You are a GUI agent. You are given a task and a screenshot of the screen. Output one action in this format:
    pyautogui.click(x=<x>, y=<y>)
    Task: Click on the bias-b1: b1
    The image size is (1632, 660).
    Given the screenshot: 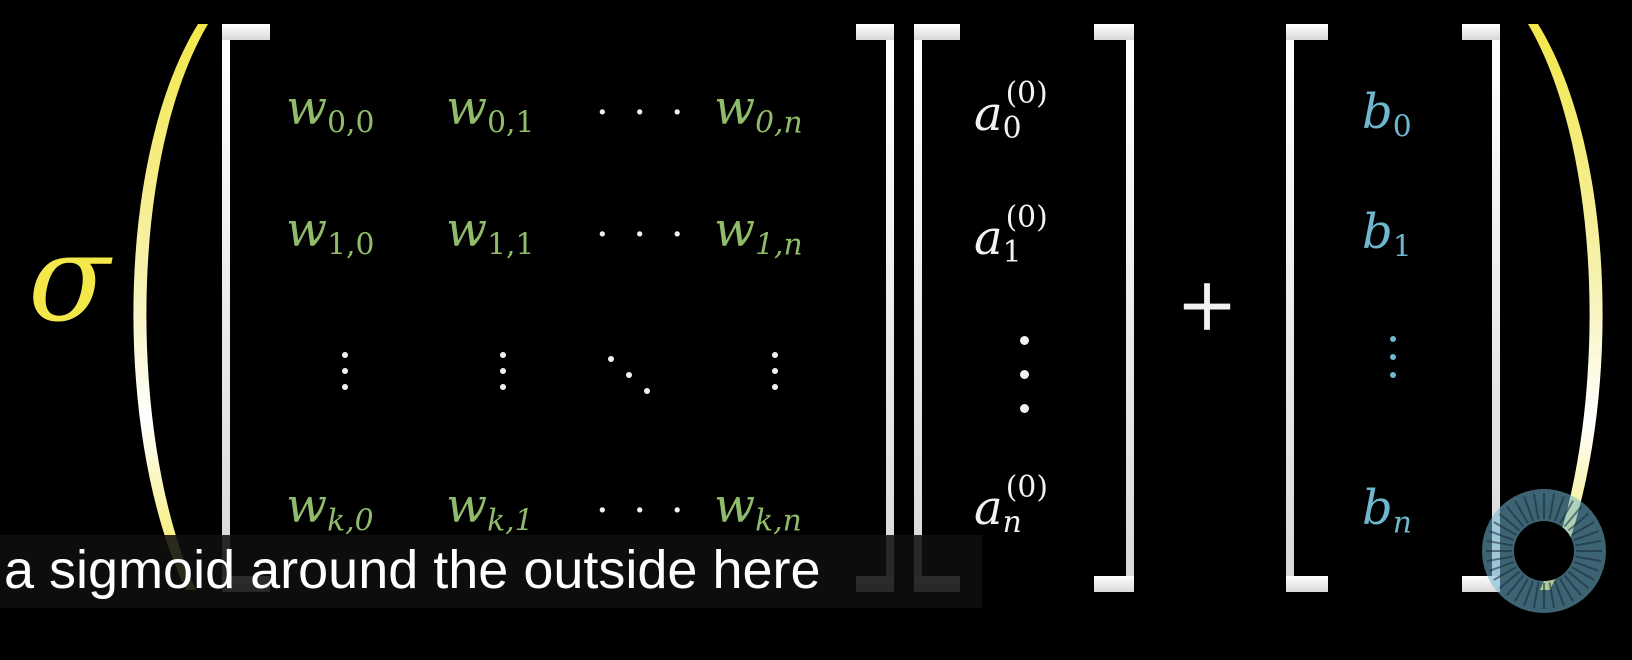 What is the action you would take?
    pyautogui.click(x=1387, y=234)
    